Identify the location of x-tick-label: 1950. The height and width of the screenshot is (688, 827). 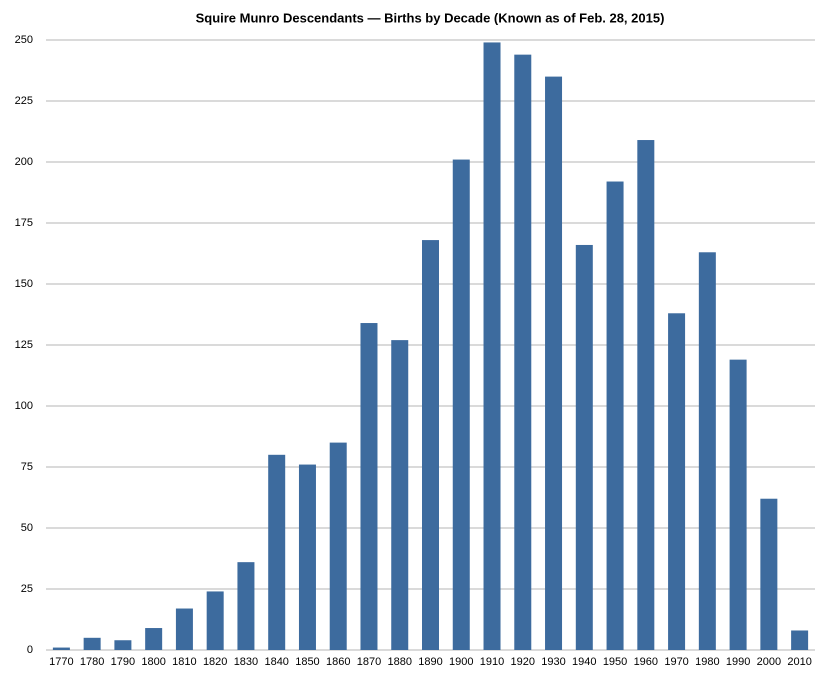
(615, 662).